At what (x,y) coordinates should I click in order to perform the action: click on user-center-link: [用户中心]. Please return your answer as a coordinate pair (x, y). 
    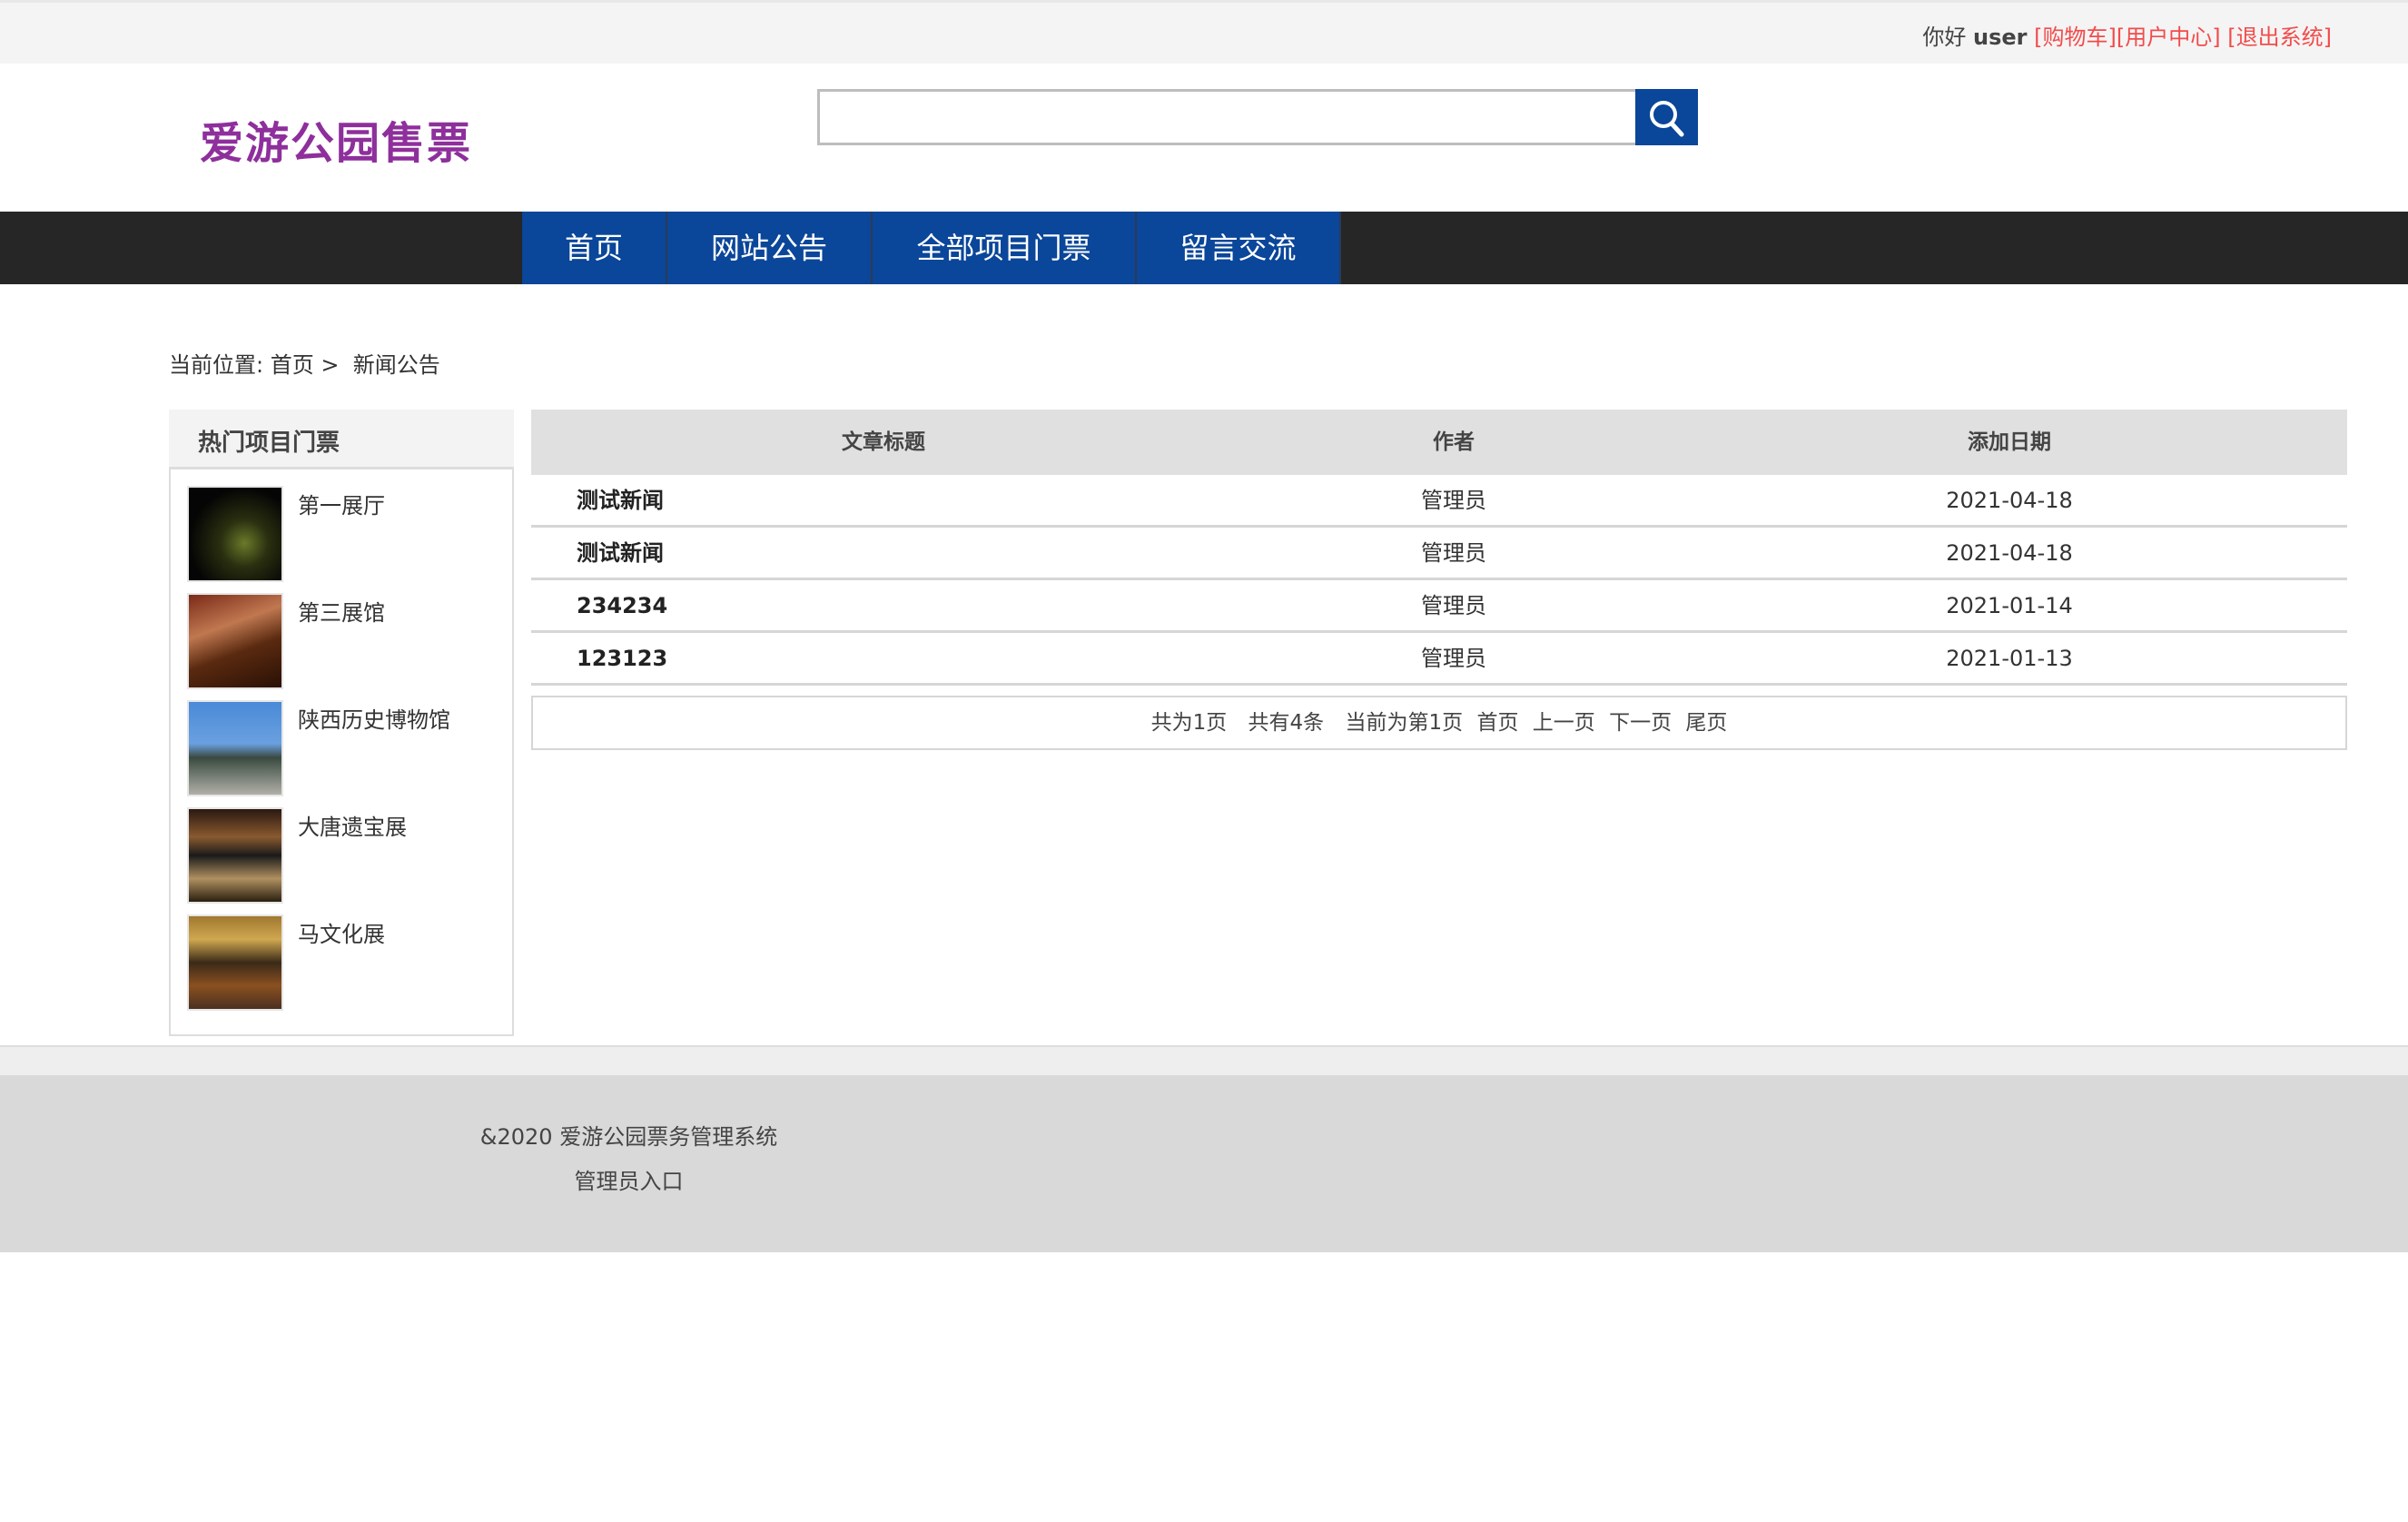
    Looking at the image, I should click on (2168, 37).